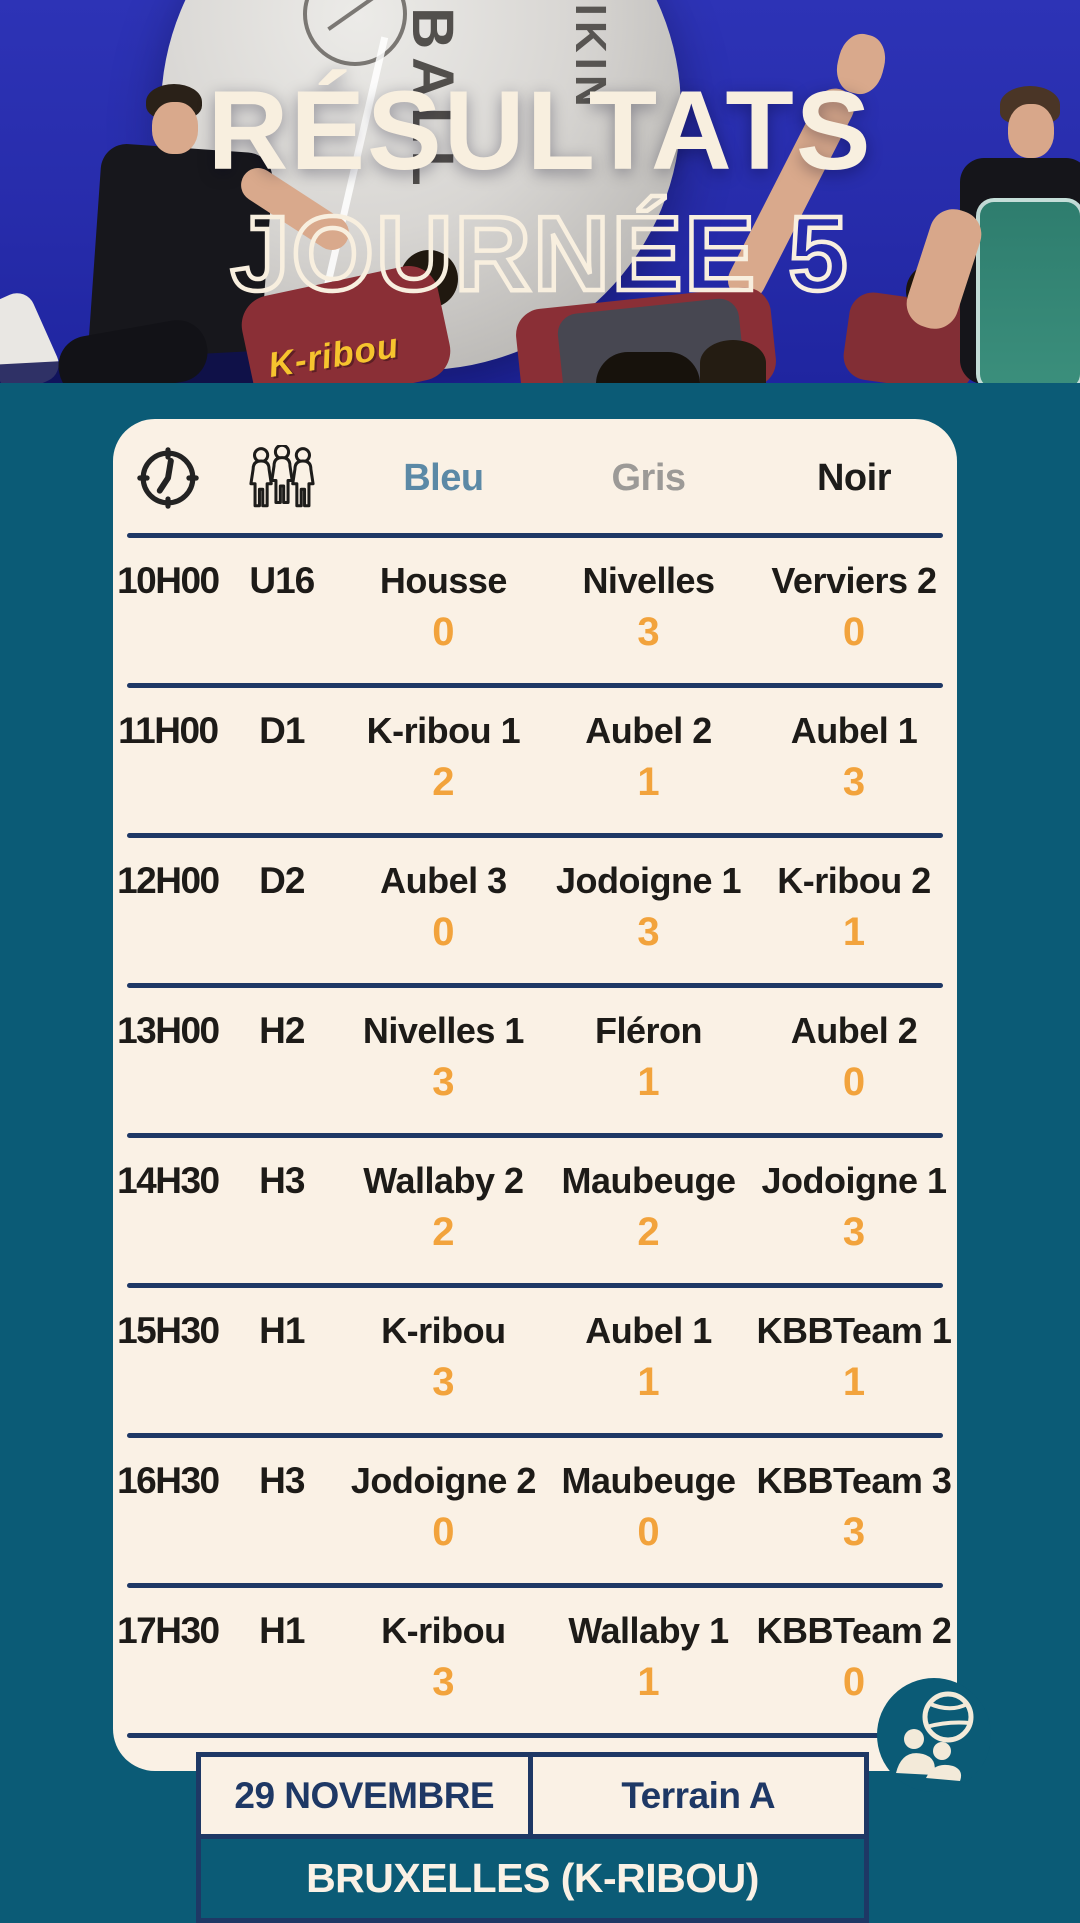  I want to click on match-time: 10H00, so click(168, 580).